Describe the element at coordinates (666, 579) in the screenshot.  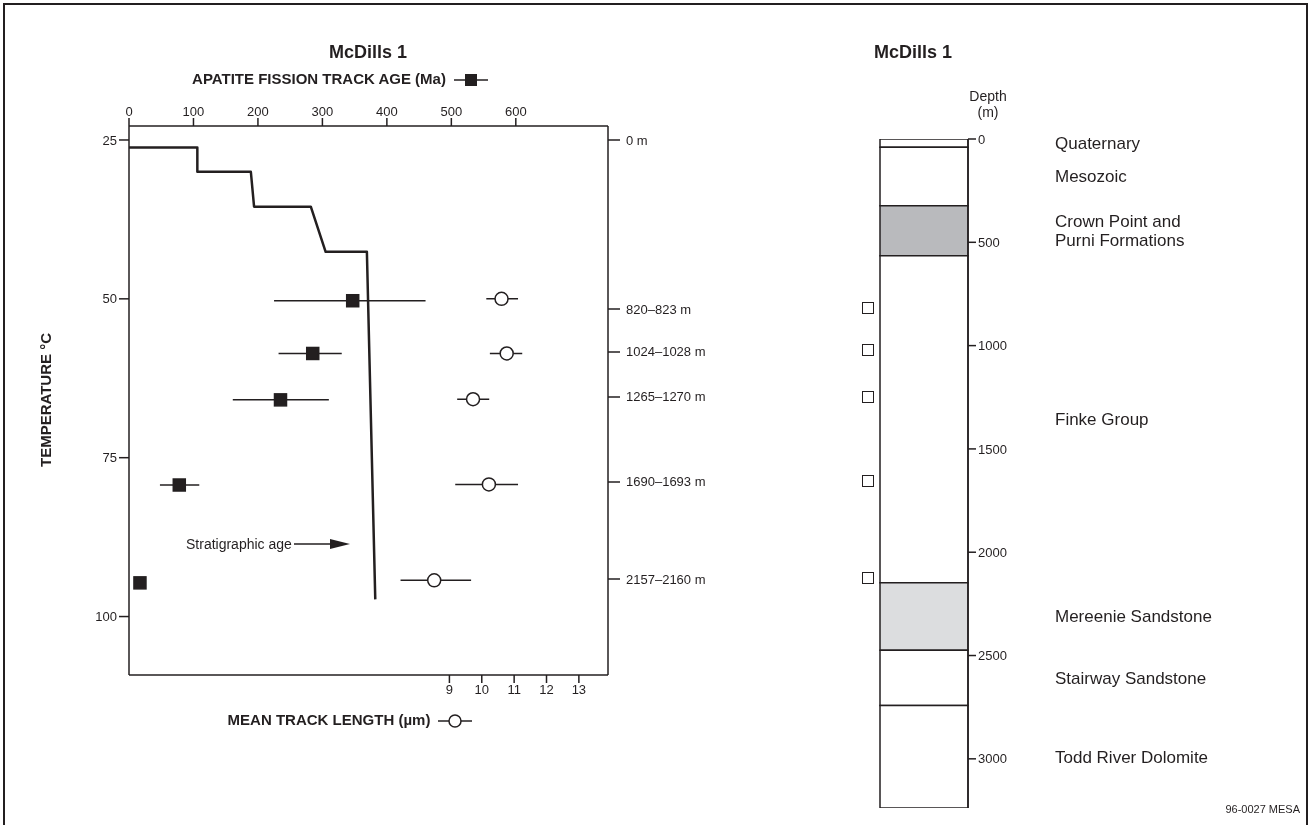
I see `text: 2157–2160 m` at that location.